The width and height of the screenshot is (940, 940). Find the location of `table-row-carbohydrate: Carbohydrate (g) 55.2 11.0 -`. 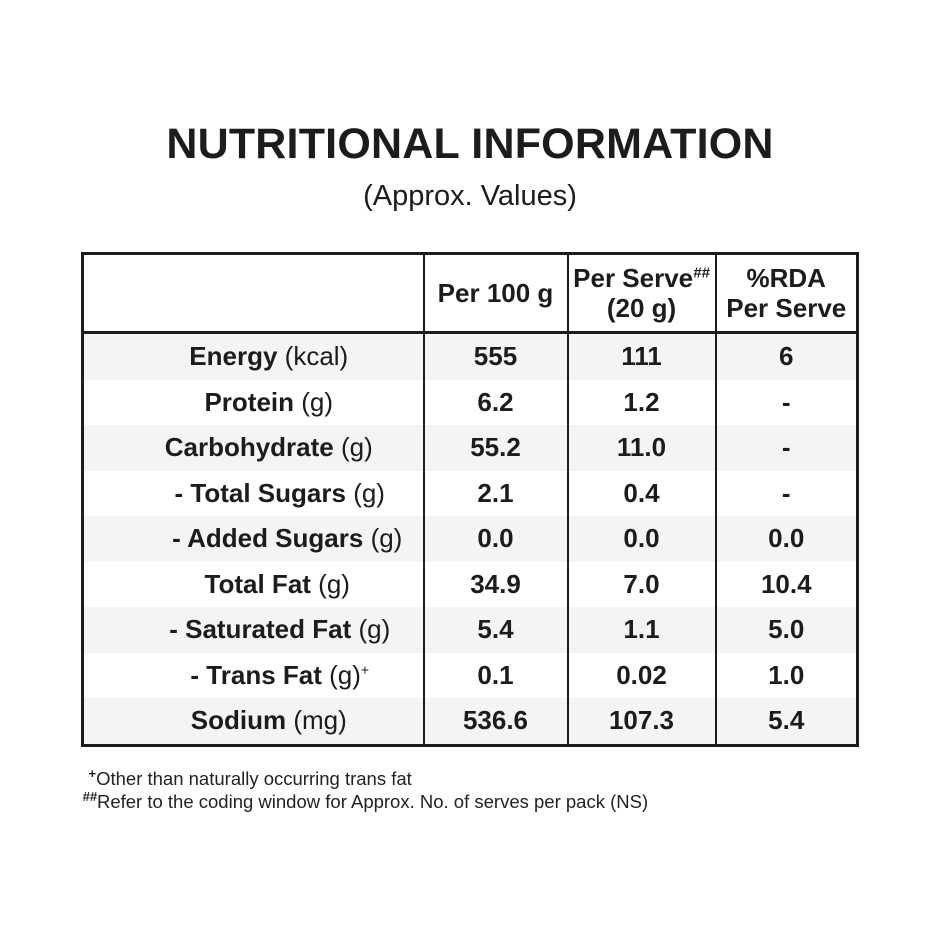

table-row-carbohydrate: Carbohydrate (g) 55.2 11.0 - is located at coordinates (470, 448).